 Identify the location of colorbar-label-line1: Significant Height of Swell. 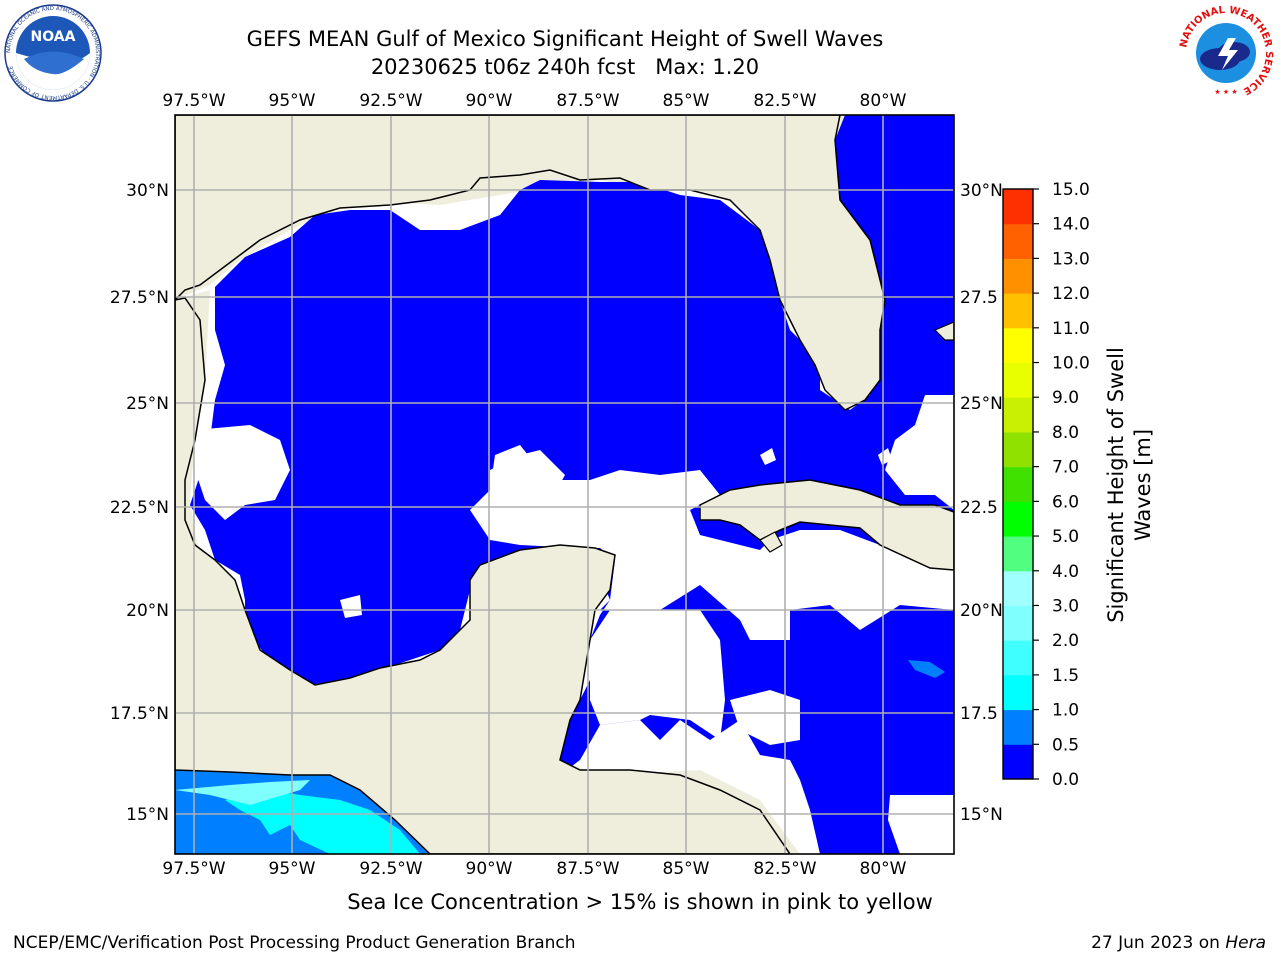
(1116, 485).